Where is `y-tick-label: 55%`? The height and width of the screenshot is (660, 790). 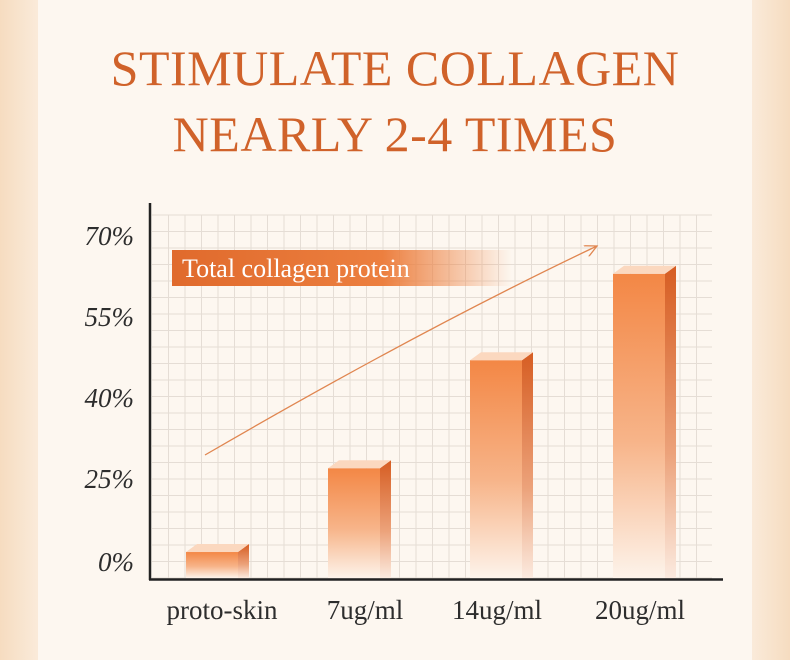
y-tick-label: 55% is located at coordinates (110, 317).